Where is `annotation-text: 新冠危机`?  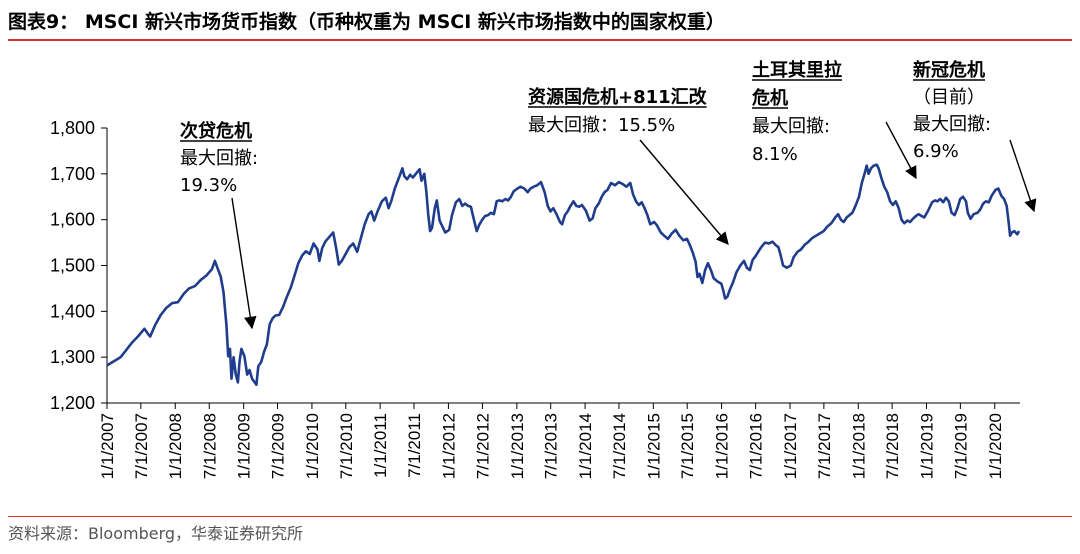
annotation-text: 新冠危机 is located at coordinates (949, 70).